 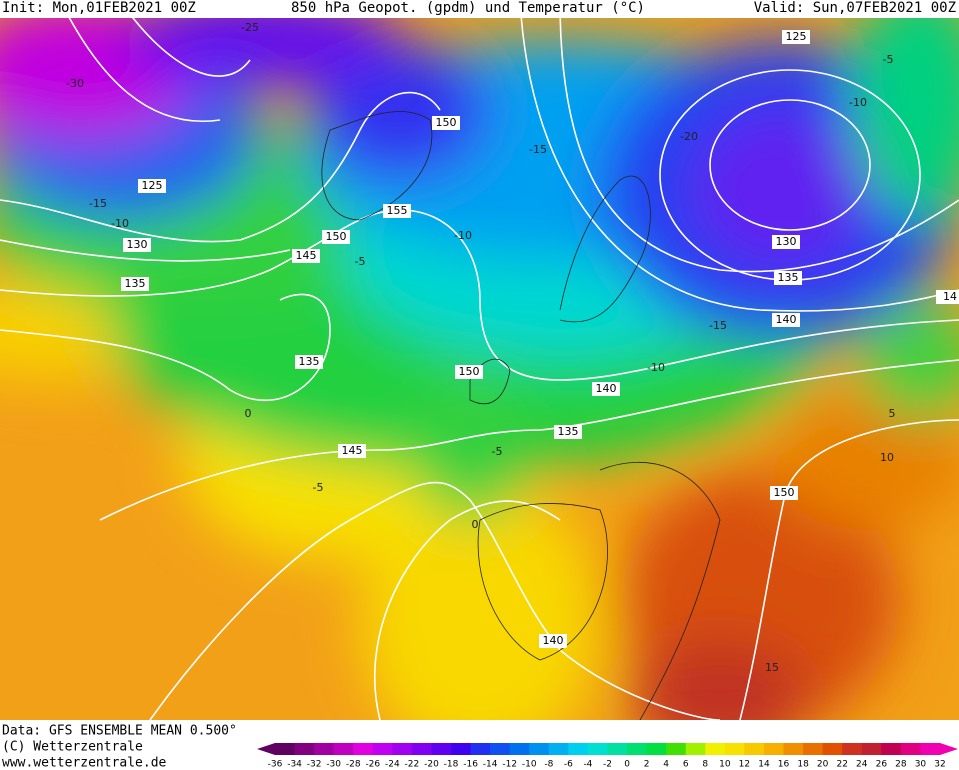 I want to click on colorbar-label: 6, so click(x=686, y=765).